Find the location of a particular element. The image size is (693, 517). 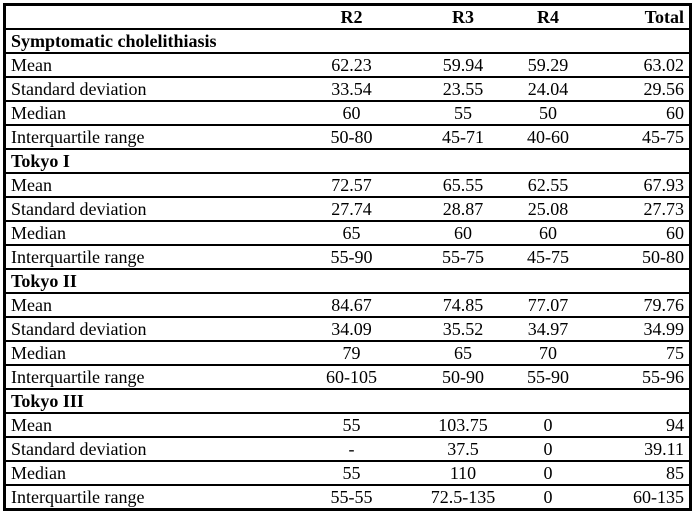

cell-value: 35.52 is located at coordinates (463, 329).